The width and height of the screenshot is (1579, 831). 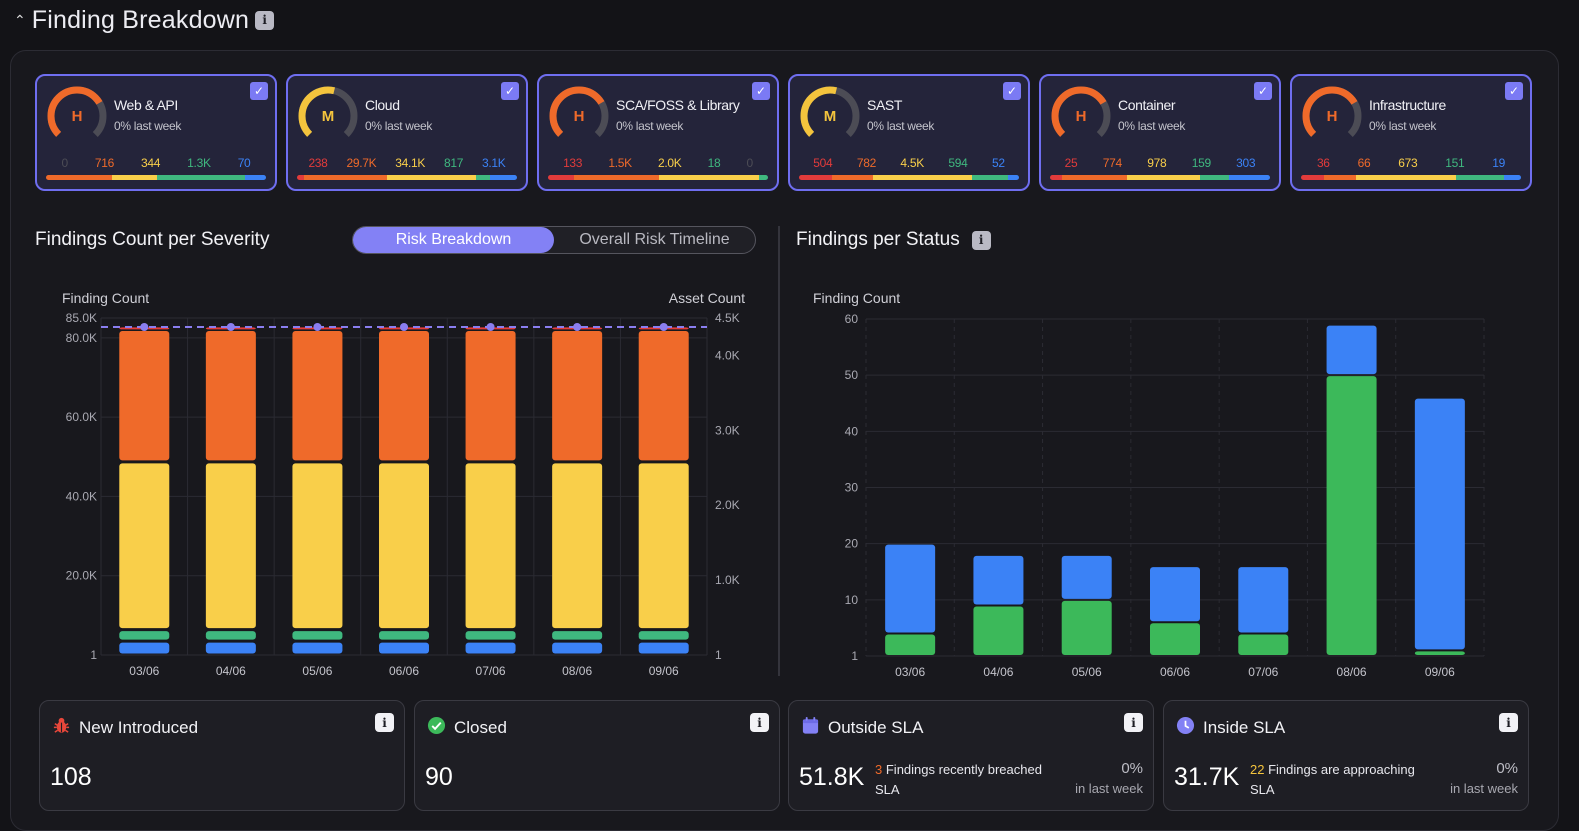 I want to click on category-card: H Infrastructure 0% last week ✓ 36 66 673 151 19, so click(x=1411, y=132).